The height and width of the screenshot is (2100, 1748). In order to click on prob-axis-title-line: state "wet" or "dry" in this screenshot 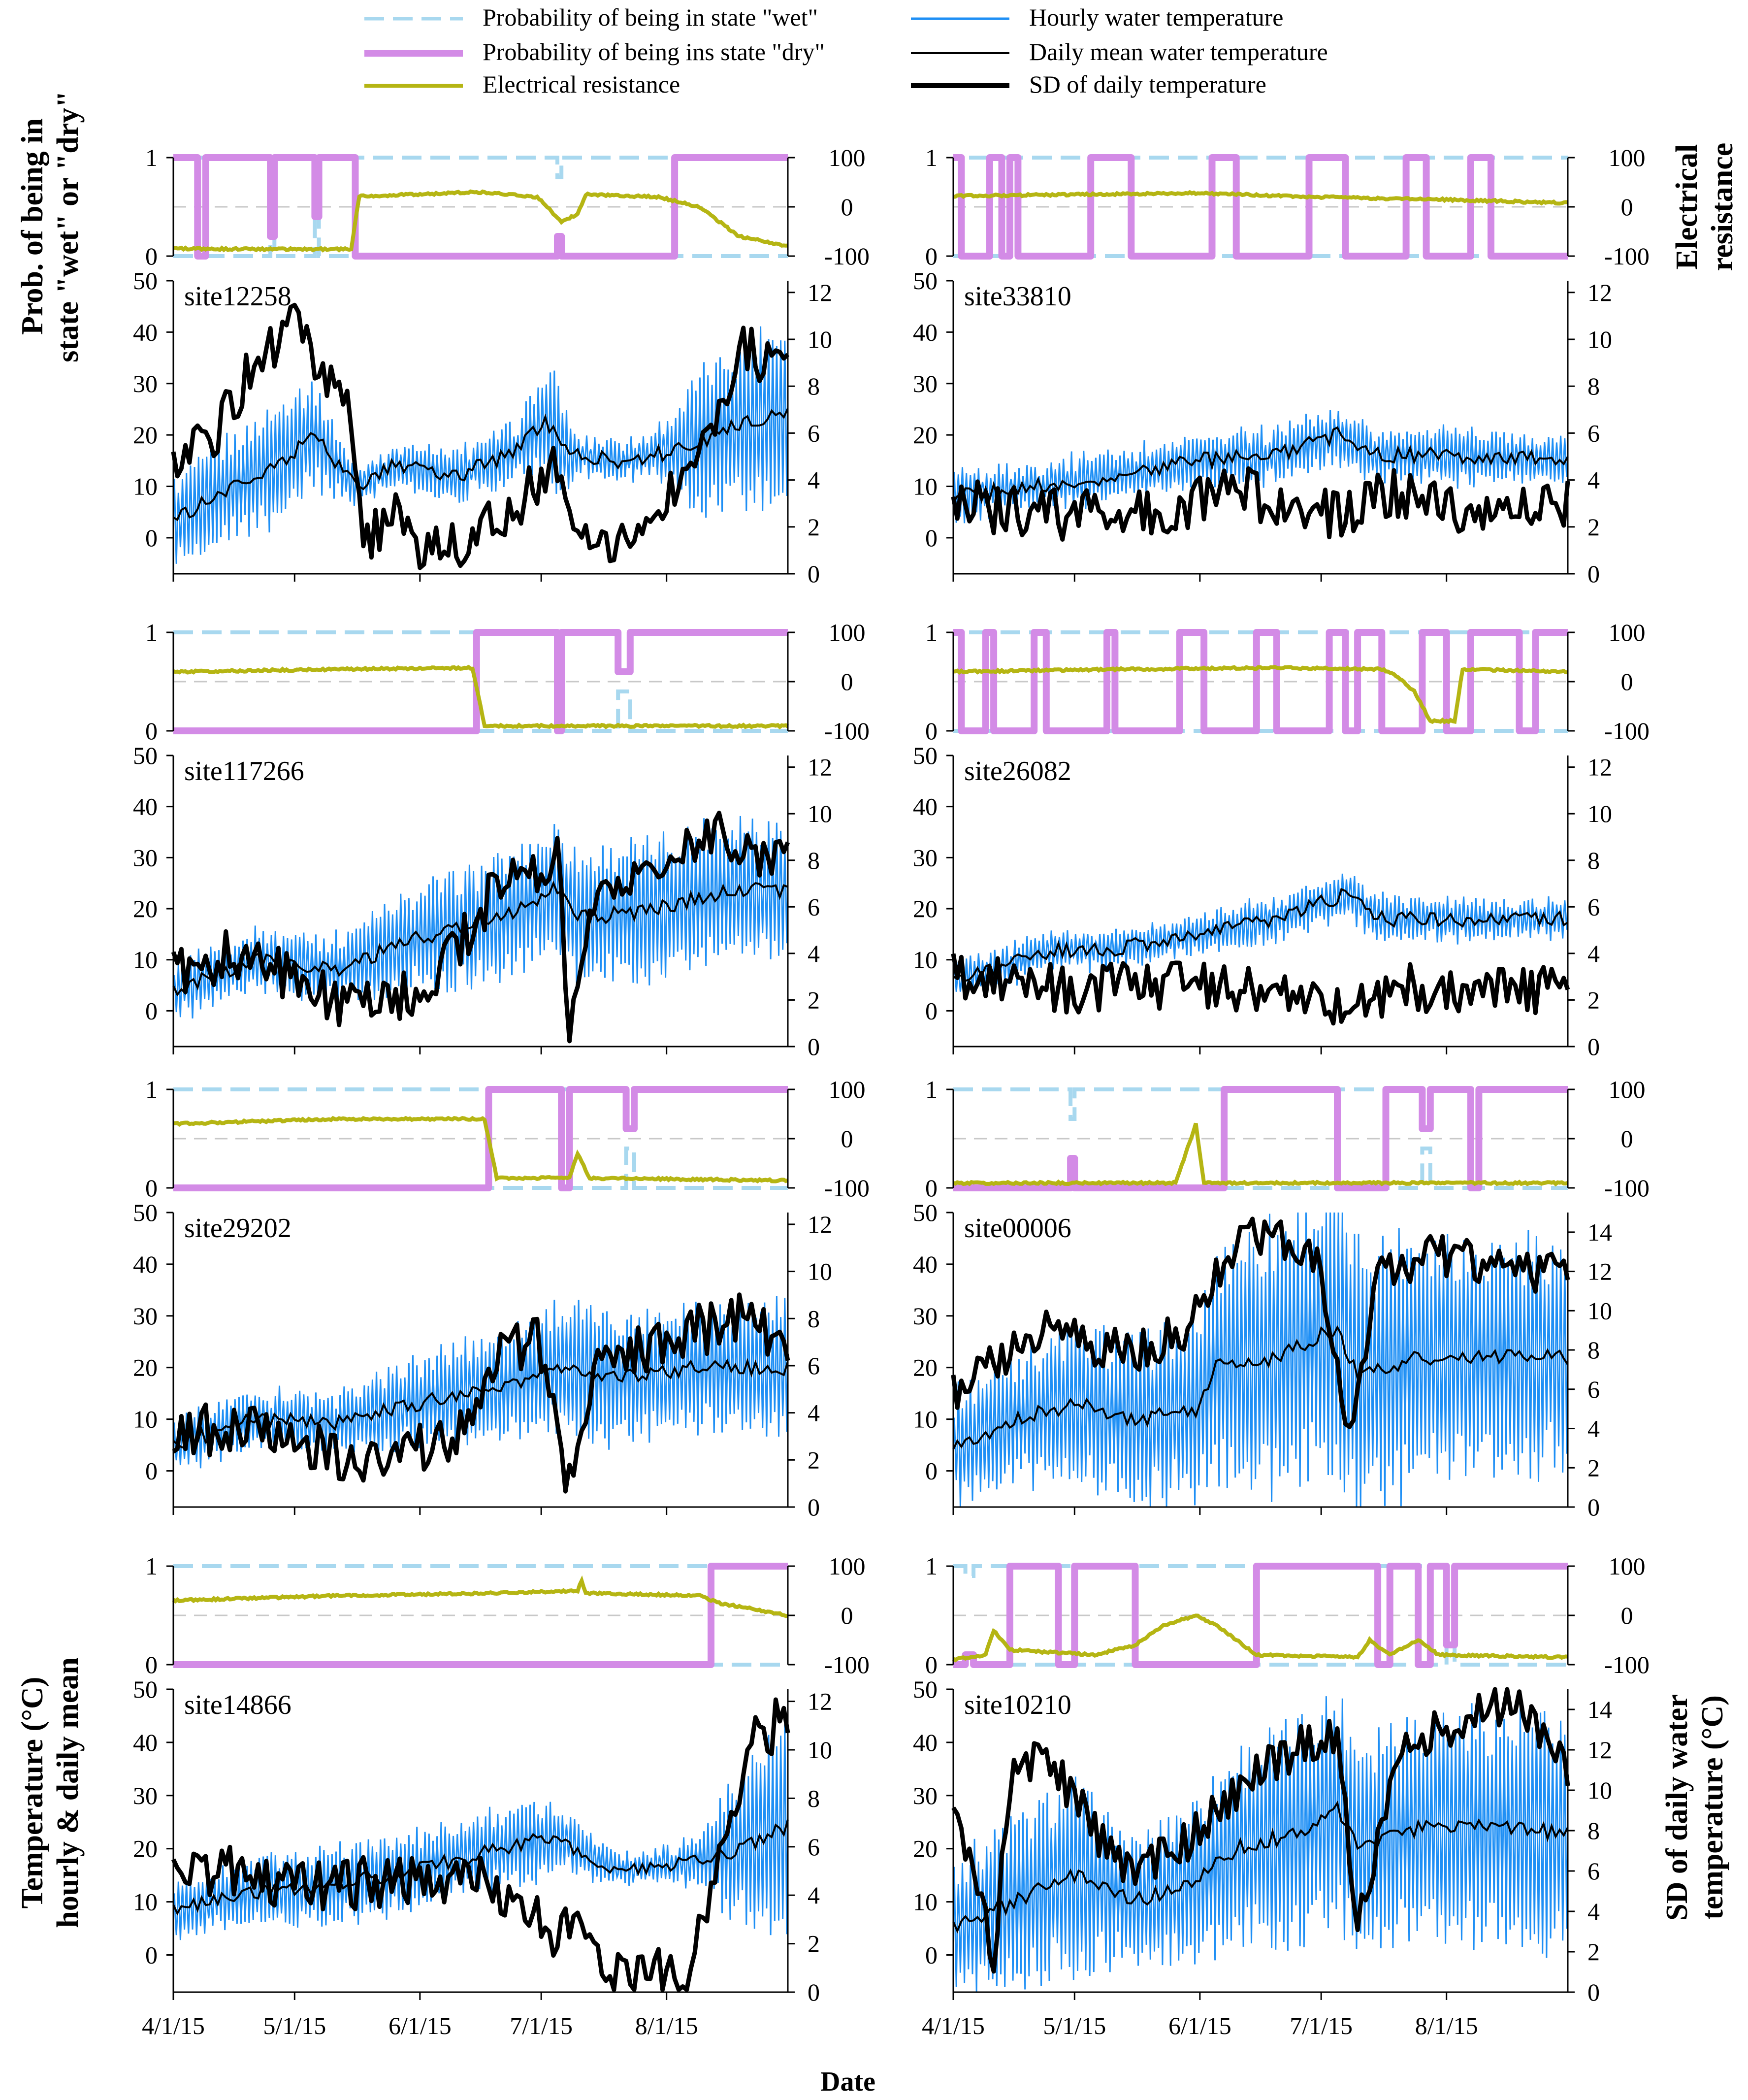, I will do `click(68, 226)`.